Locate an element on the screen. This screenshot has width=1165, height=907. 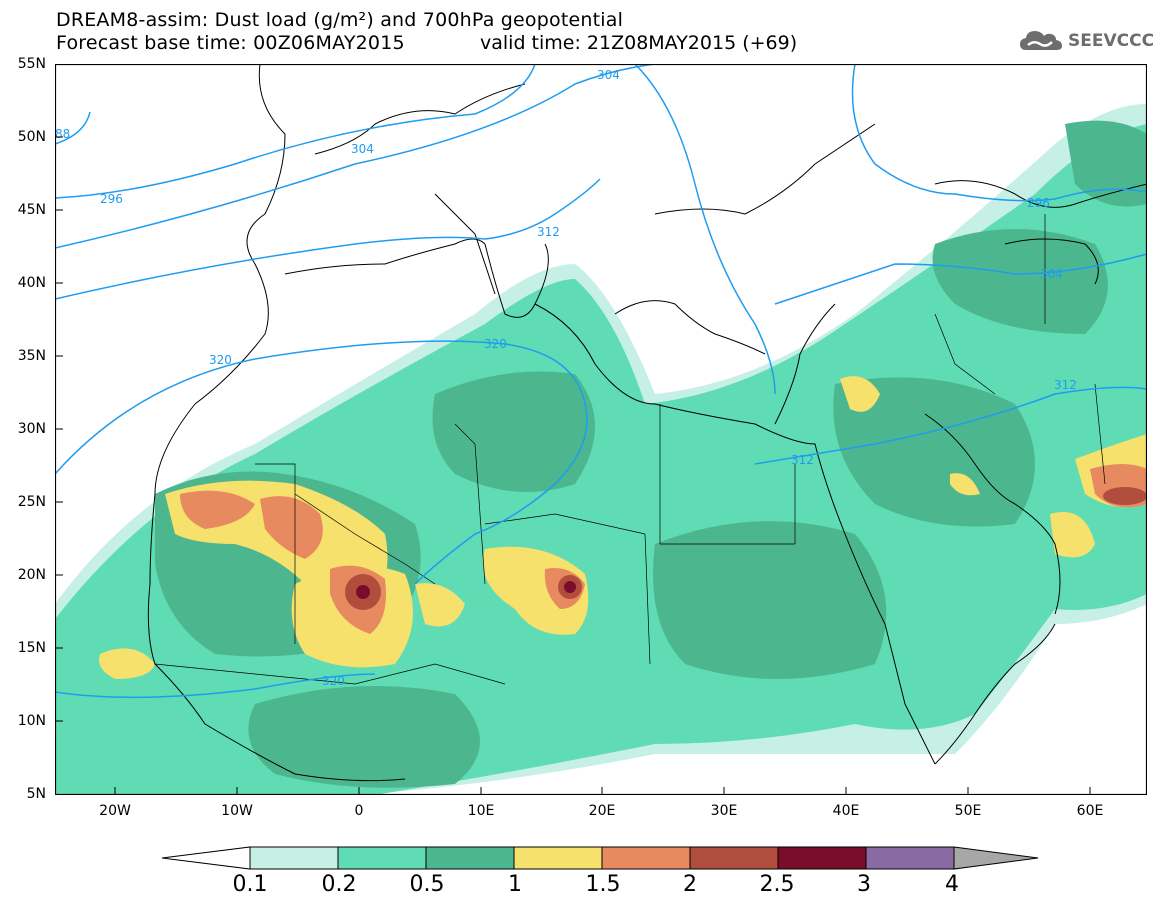
lat-label: 10N is located at coordinates (31, 721).